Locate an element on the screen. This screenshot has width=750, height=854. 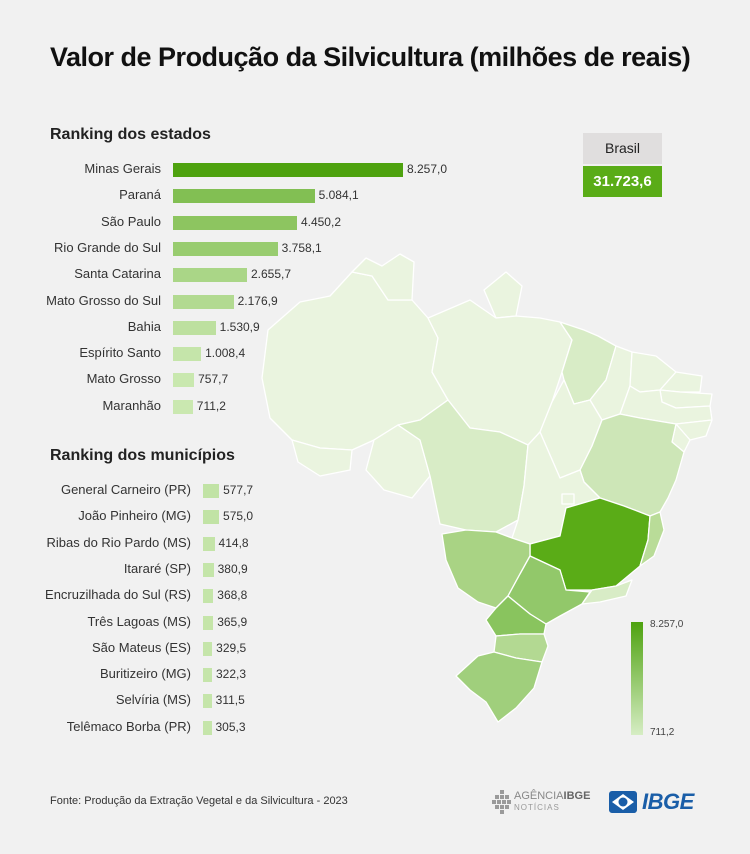
ranking-value-label: 1.530,9 is located at coordinates (239, 326).